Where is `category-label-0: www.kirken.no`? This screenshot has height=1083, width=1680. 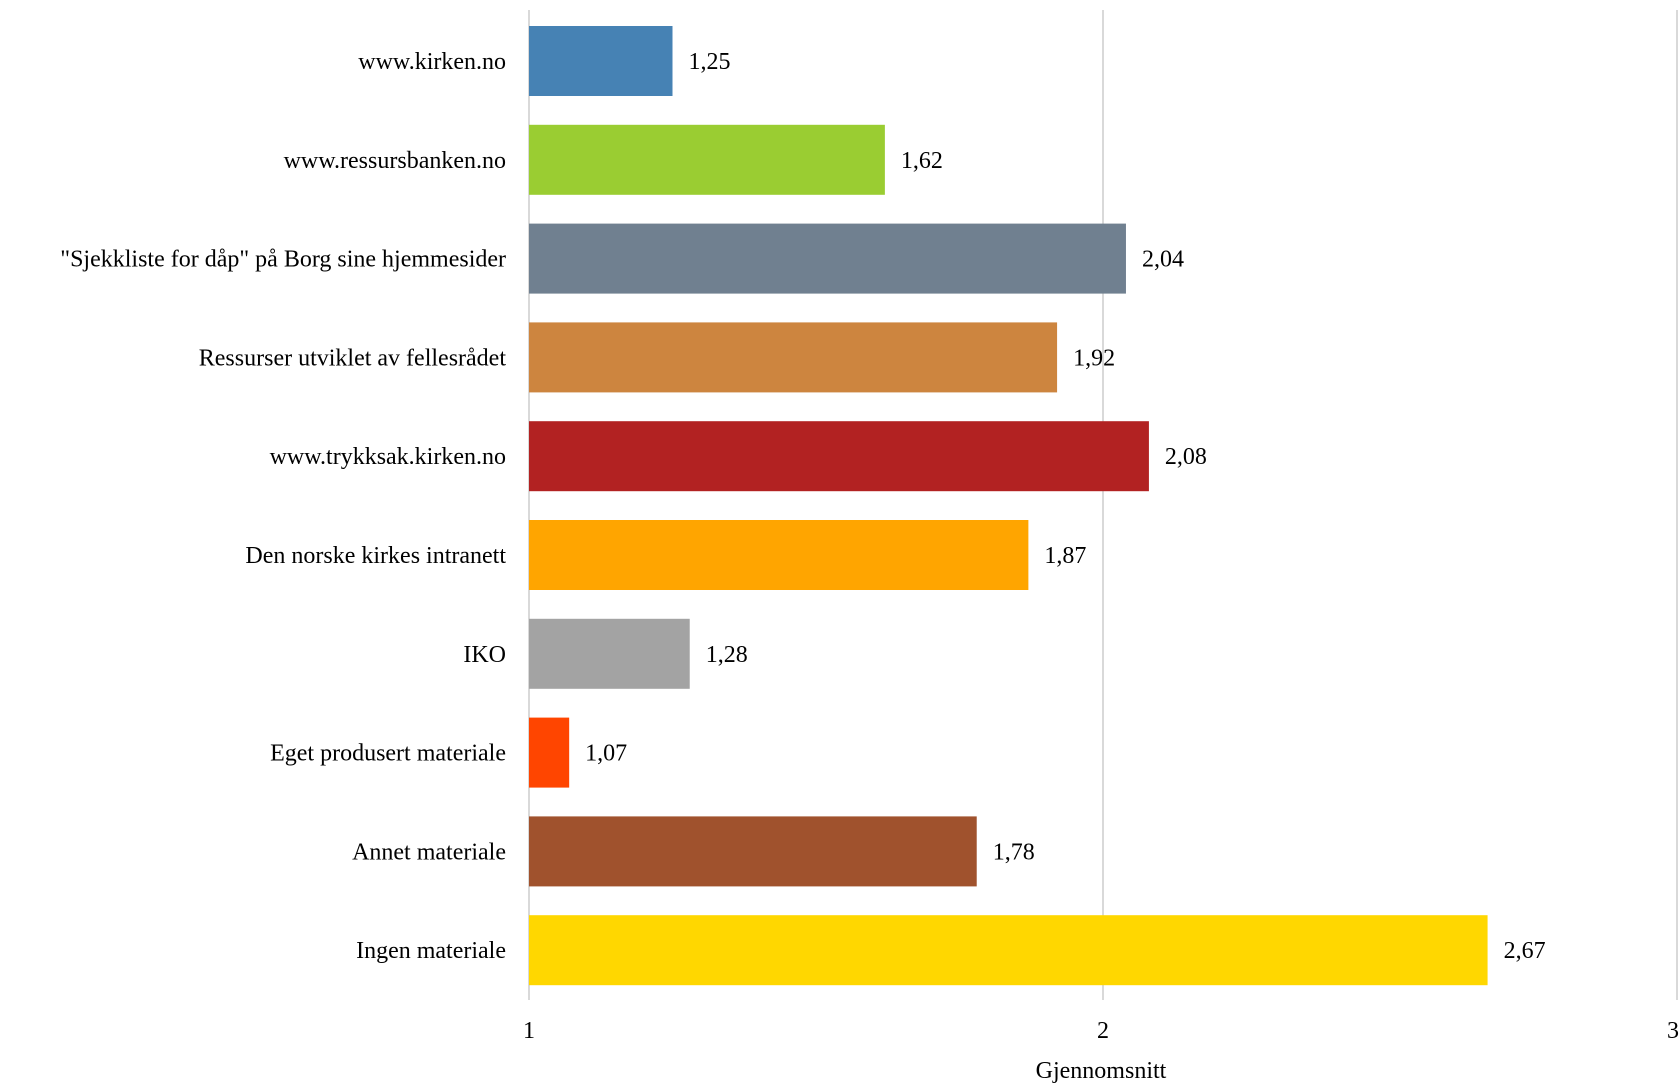
category-label-0: www.kirken.no is located at coordinates (432, 62).